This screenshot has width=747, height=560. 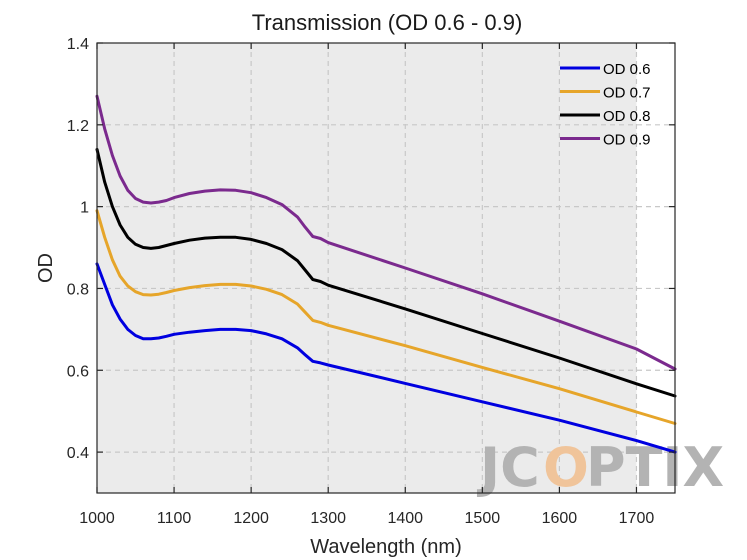 I want to click on y-tick-label: 1, so click(x=84, y=208).